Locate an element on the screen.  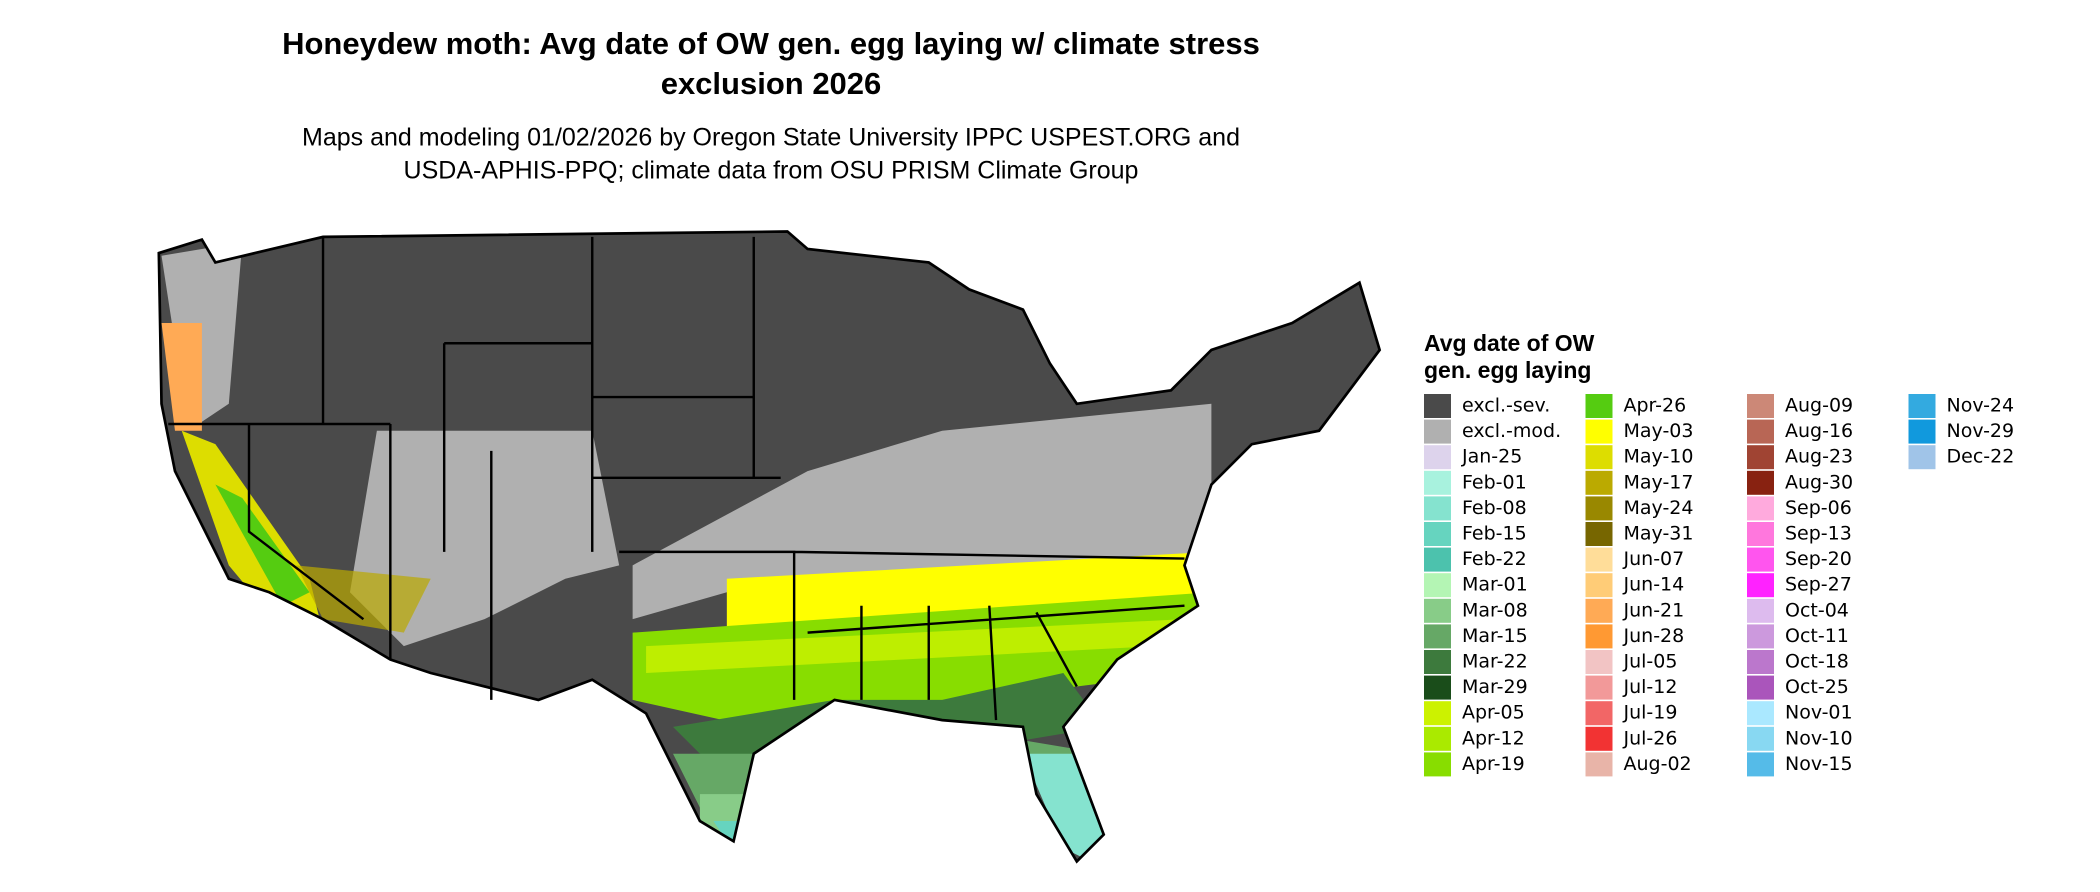
legend-label: Jan-25 is located at coordinates (1491, 457).